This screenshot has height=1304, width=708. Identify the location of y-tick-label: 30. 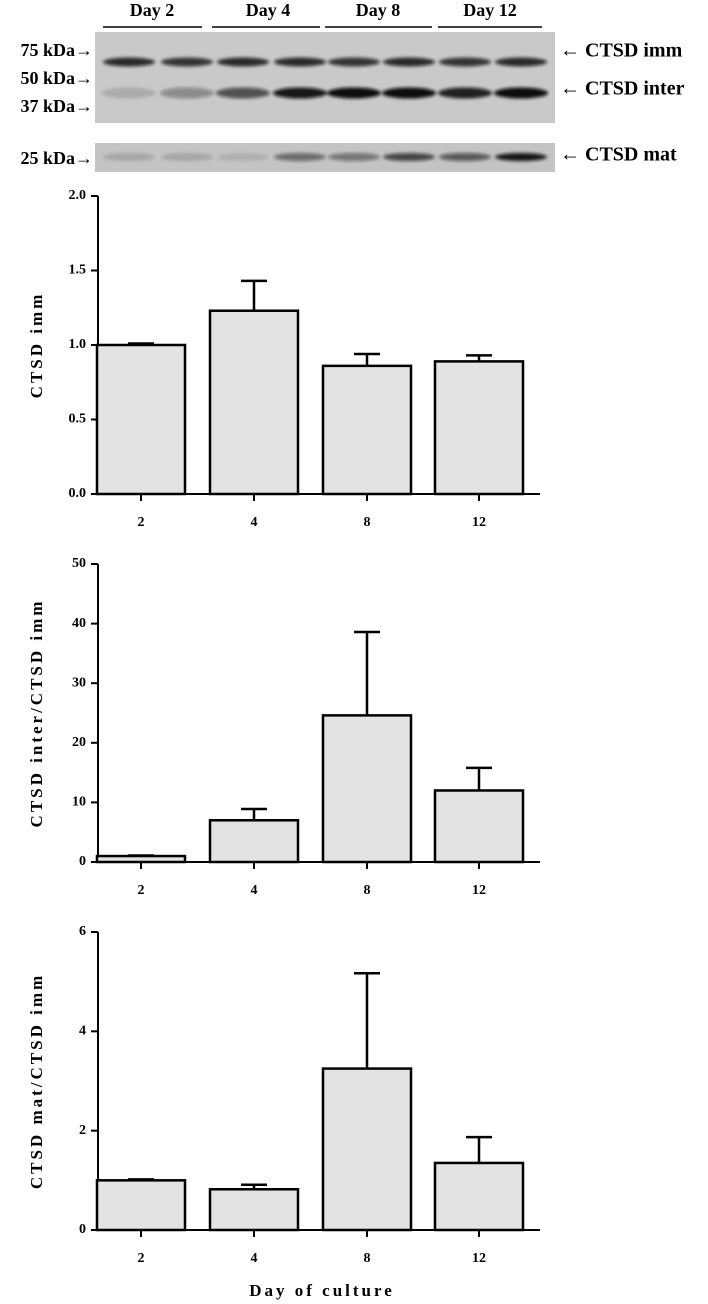
(79, 682).